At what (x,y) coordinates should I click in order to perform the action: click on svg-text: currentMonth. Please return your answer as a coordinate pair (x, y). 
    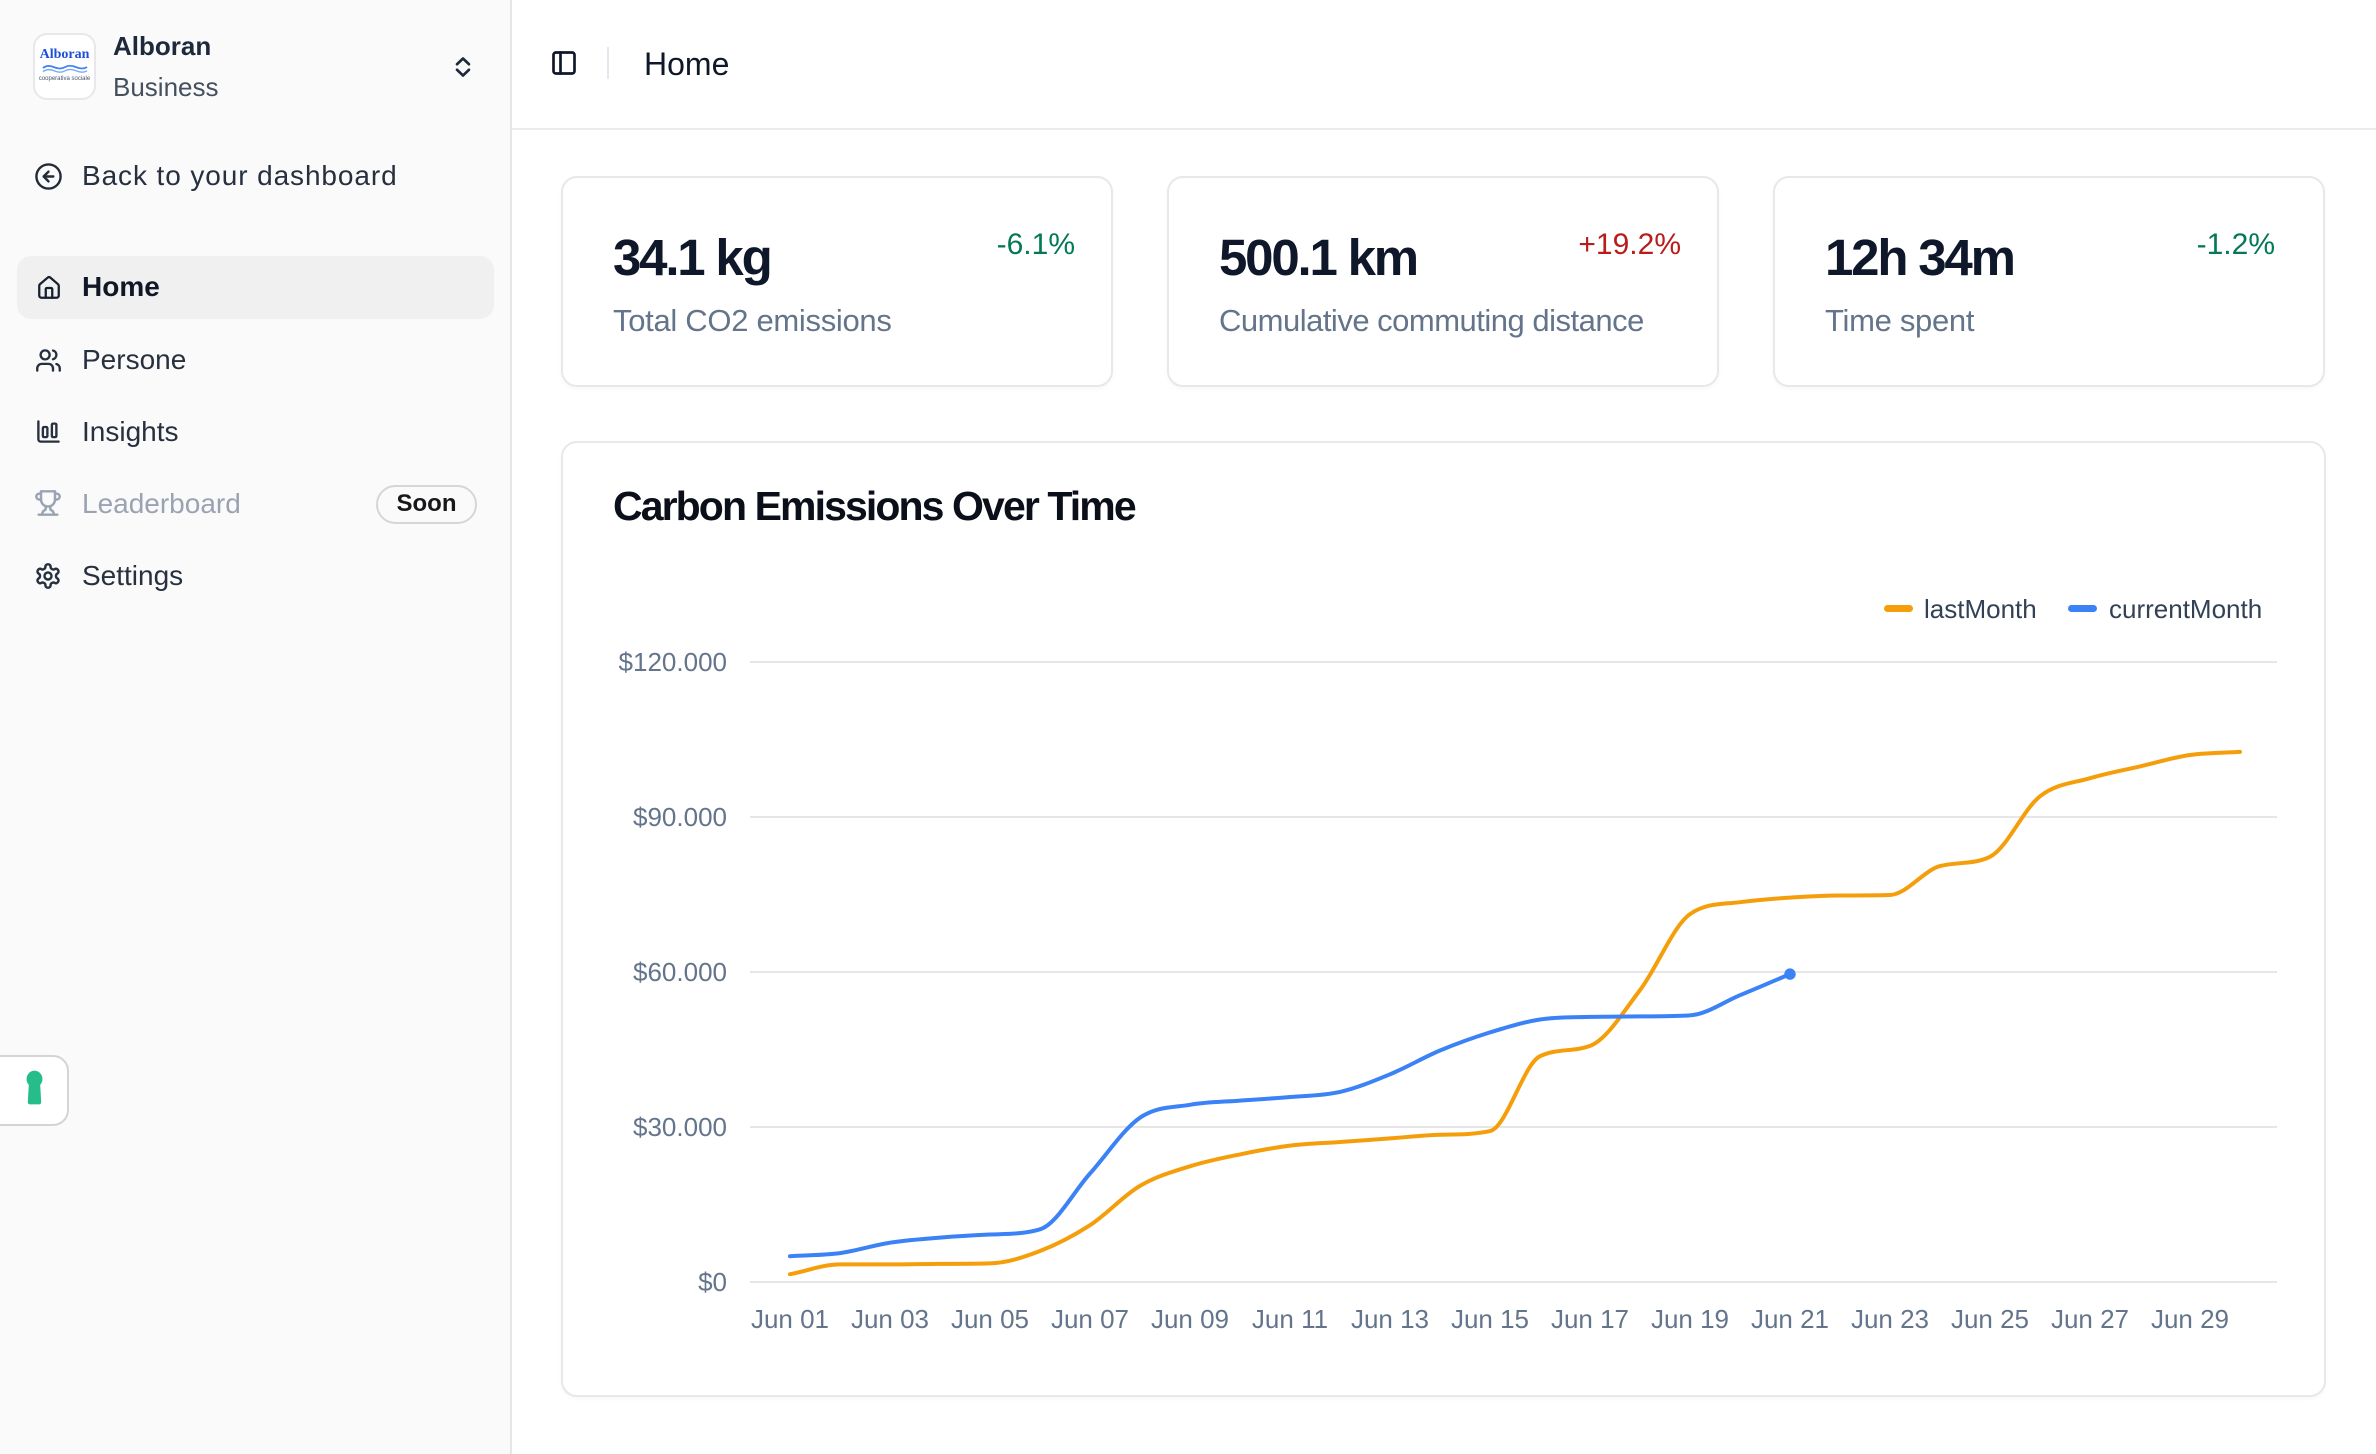
    Looking at the image, I should click on (2185, 609).